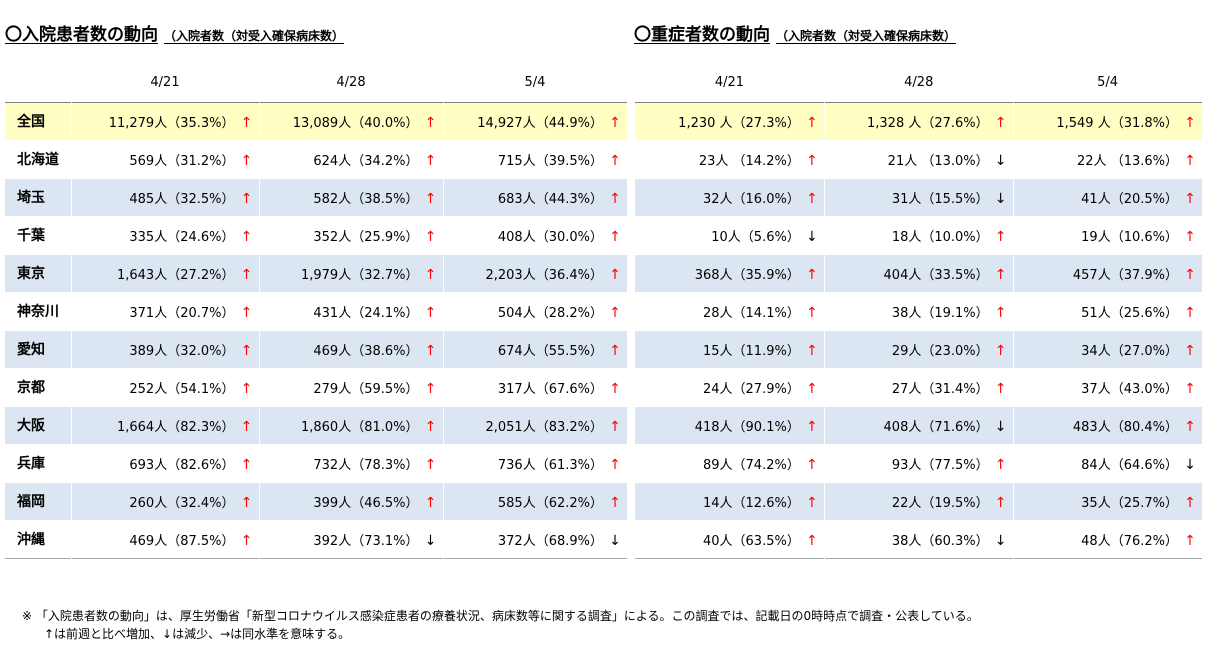  What do you see at coordinates (755, 237) in the screenshot?
I see `value-text: 10人（5.6%）` at bounding box center [755, 237].